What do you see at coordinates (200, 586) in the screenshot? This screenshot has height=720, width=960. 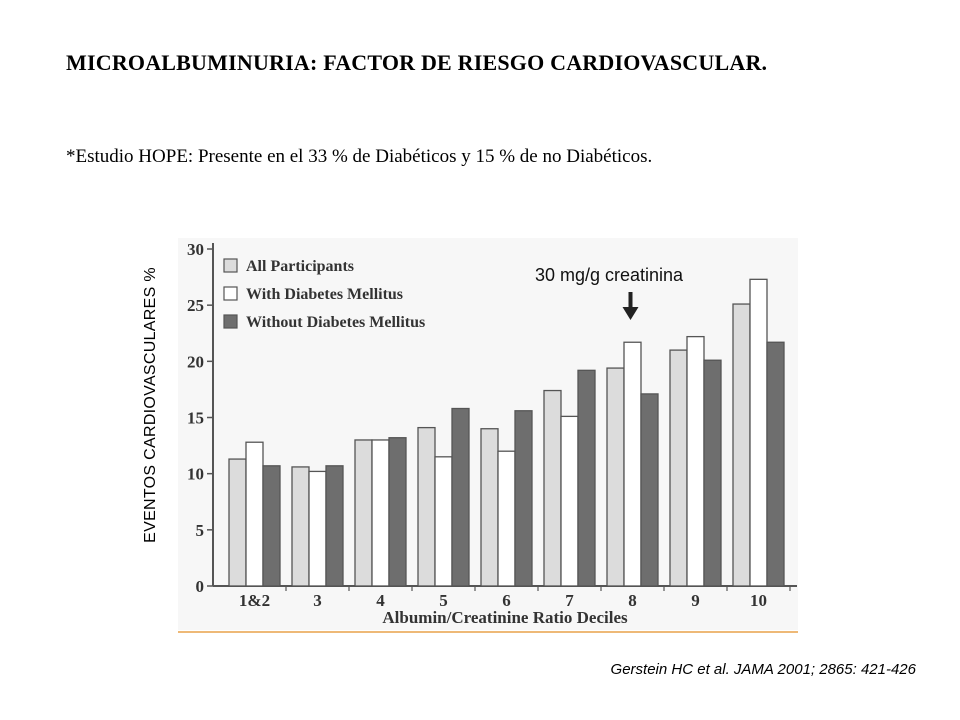 I see `y-tick-label: 0` at bounding box center [200, 586].